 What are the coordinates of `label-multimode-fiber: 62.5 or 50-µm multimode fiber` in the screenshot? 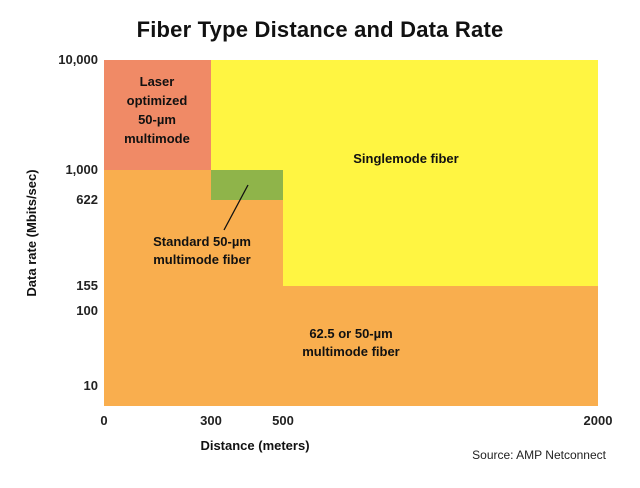 It's located at (351, 342).